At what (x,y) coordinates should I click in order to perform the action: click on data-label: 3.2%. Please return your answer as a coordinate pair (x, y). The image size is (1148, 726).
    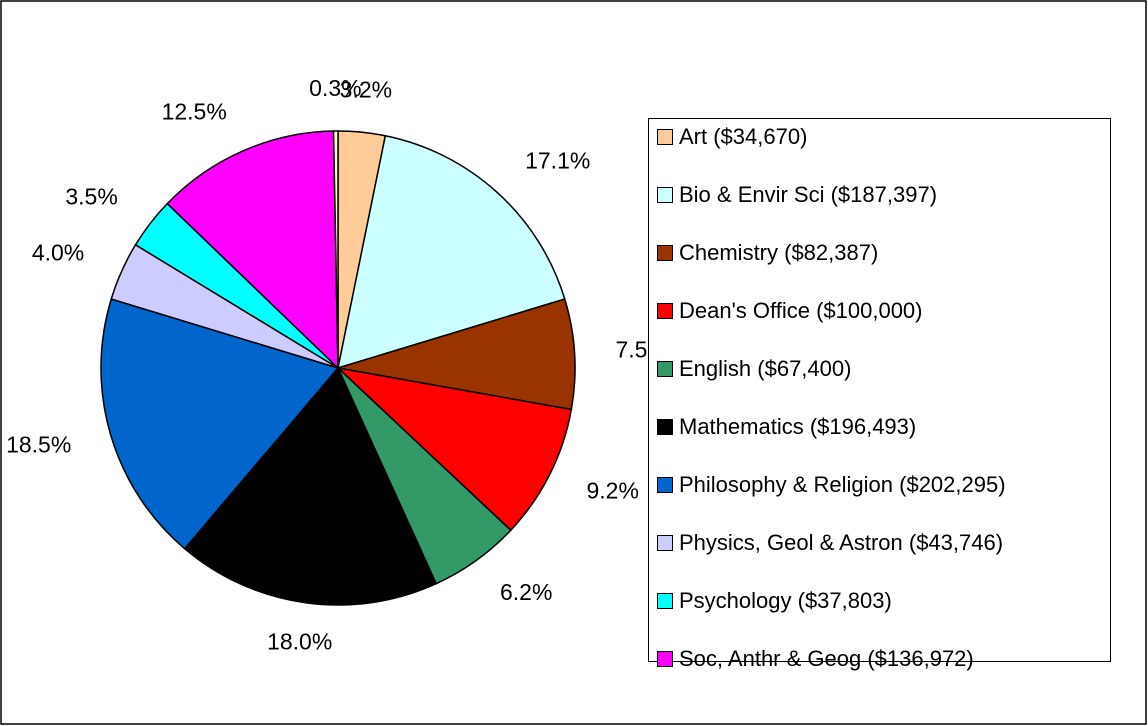
    Looking at the image, I should click on (366, 89).